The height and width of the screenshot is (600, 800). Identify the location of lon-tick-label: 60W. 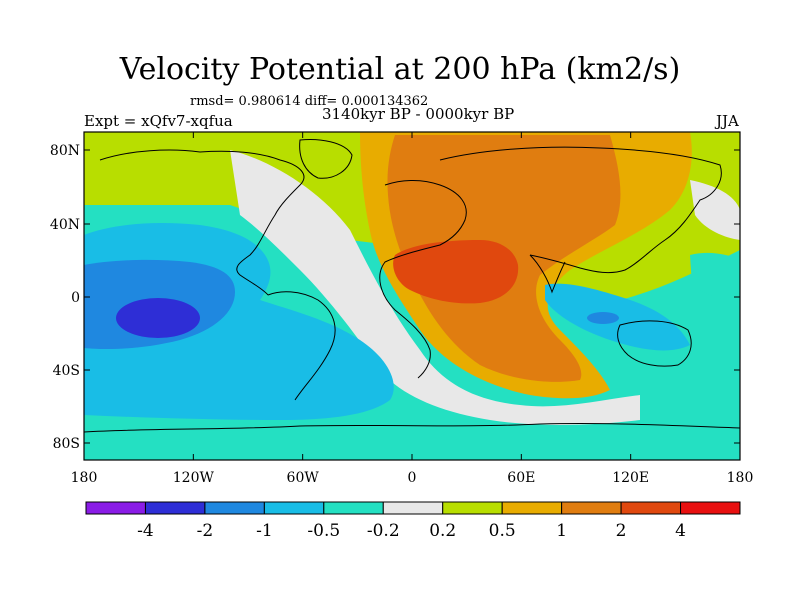
(303, 478).